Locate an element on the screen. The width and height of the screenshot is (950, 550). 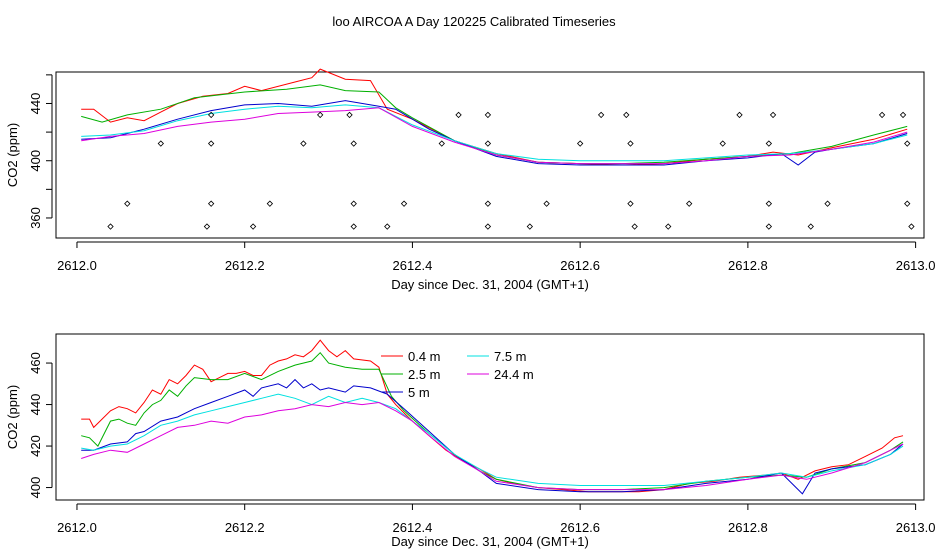
series-line-24-4-m is located at coordinates (492, 446).